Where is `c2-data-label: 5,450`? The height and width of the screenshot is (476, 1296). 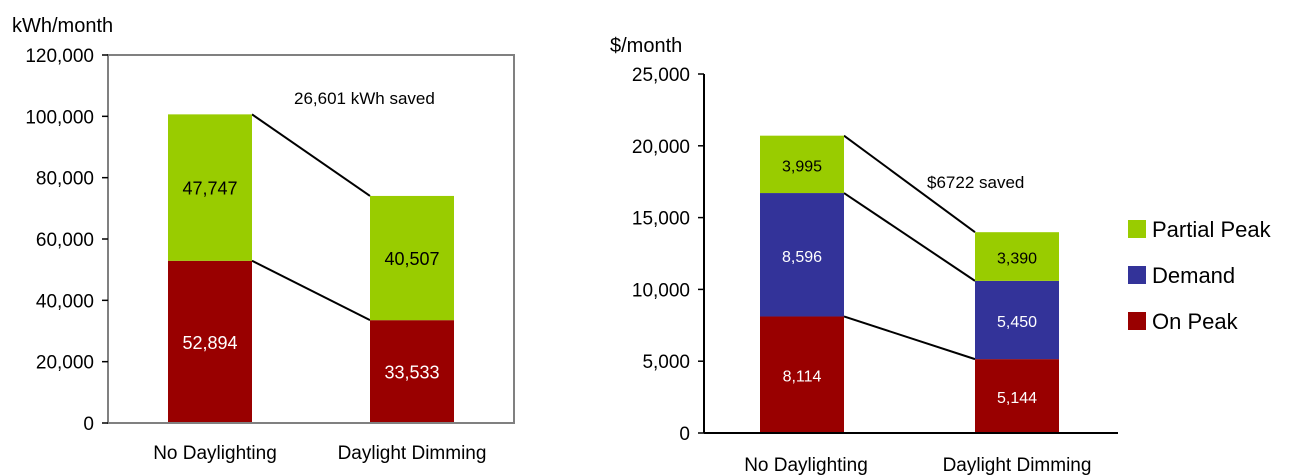 c2-data-label: 5,450 is located at coordinates (1017, 322).